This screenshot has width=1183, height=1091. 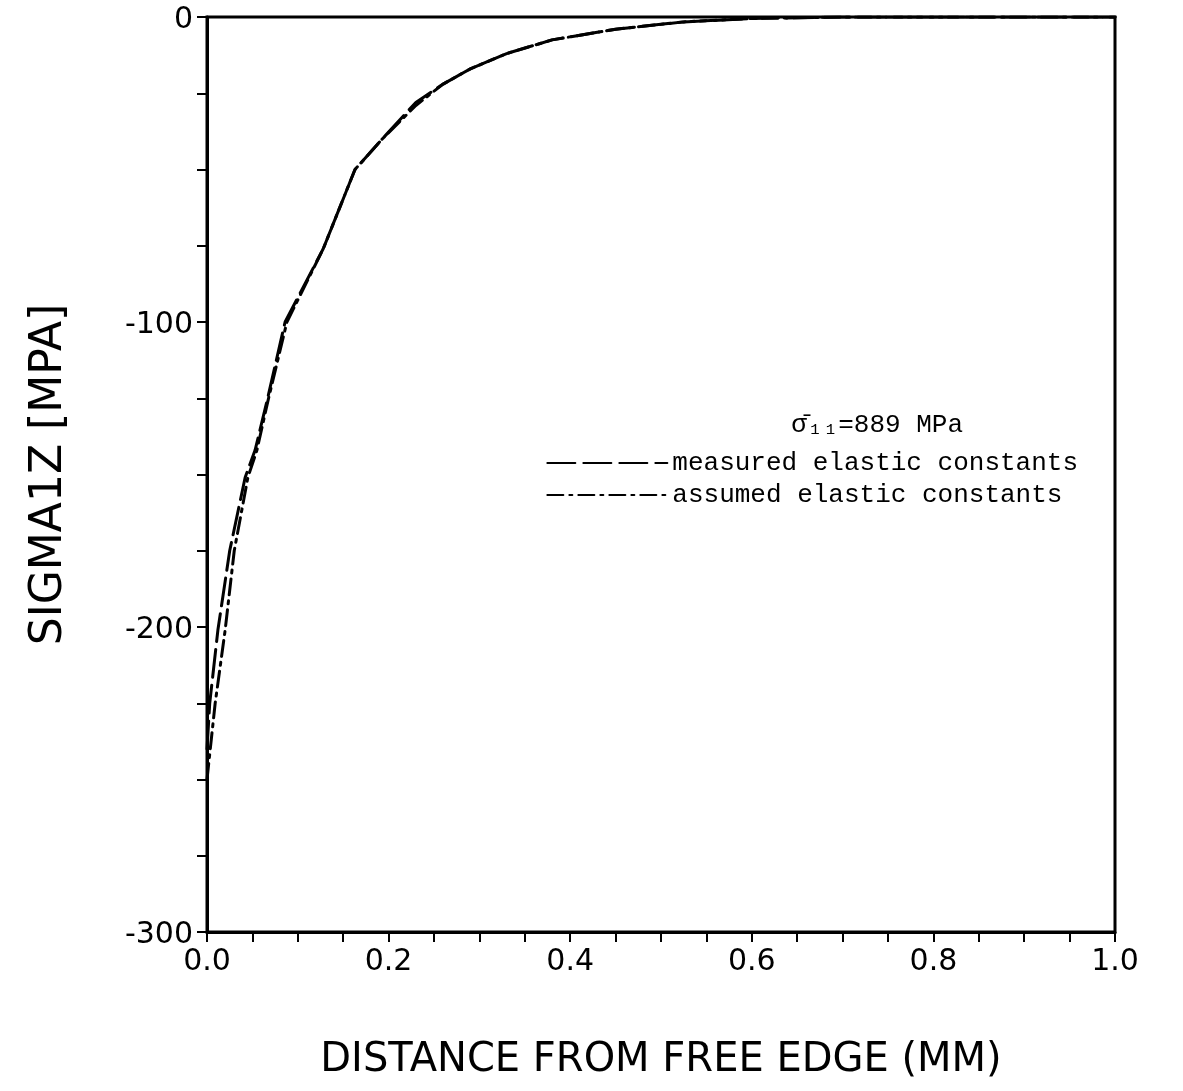 What do you see at coordinates (183, 17) in the screenshot?
I see `y-tick-label: 0` at bounding box center [183, 17].